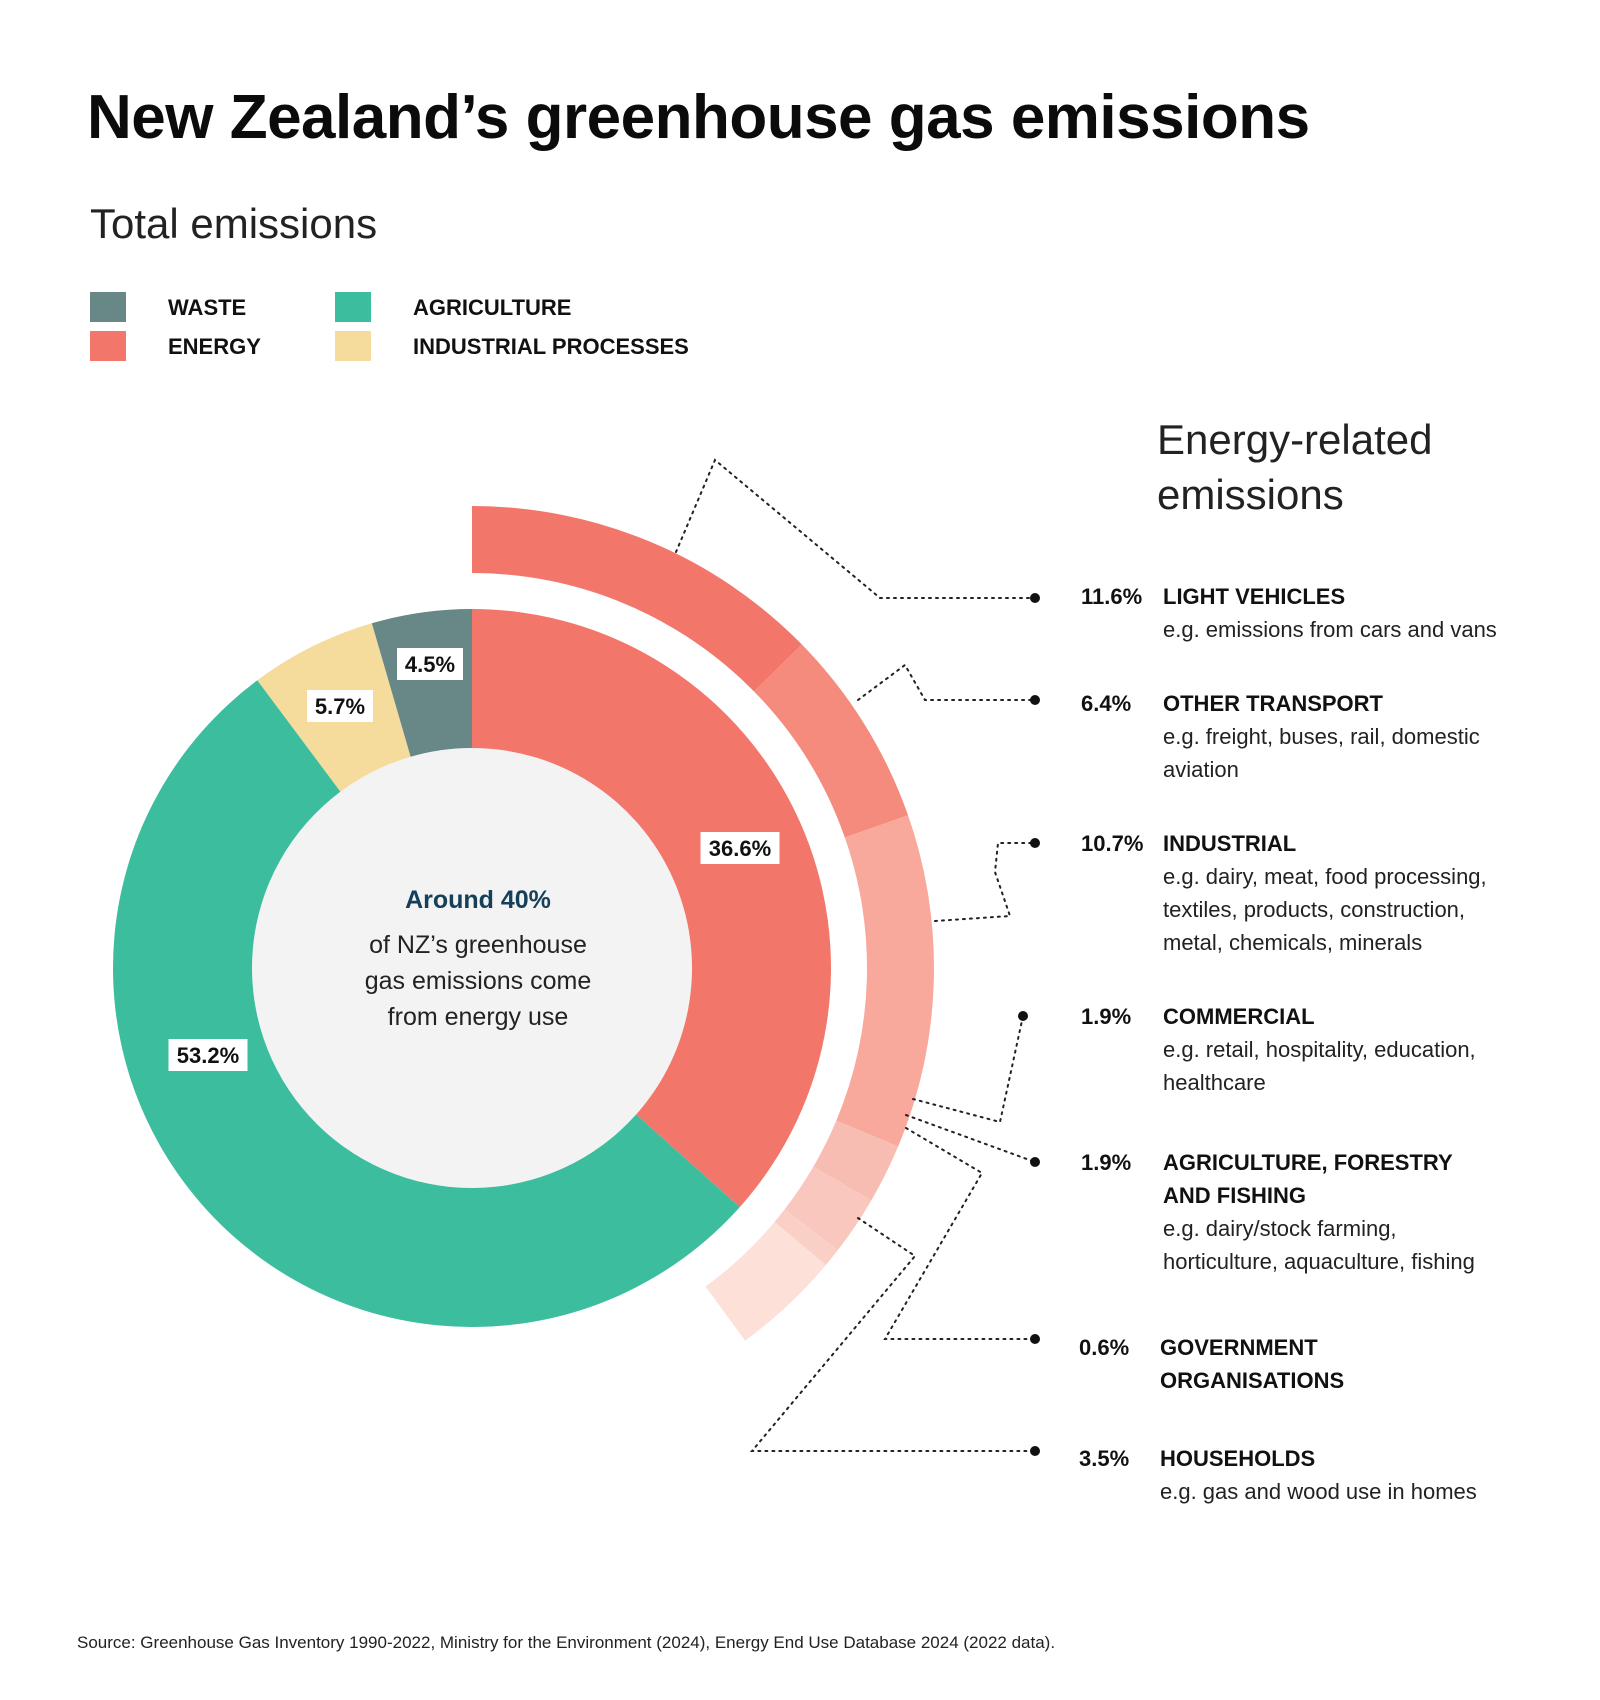  I want to click on legend-swatch-agriculture, so click(353, 307).